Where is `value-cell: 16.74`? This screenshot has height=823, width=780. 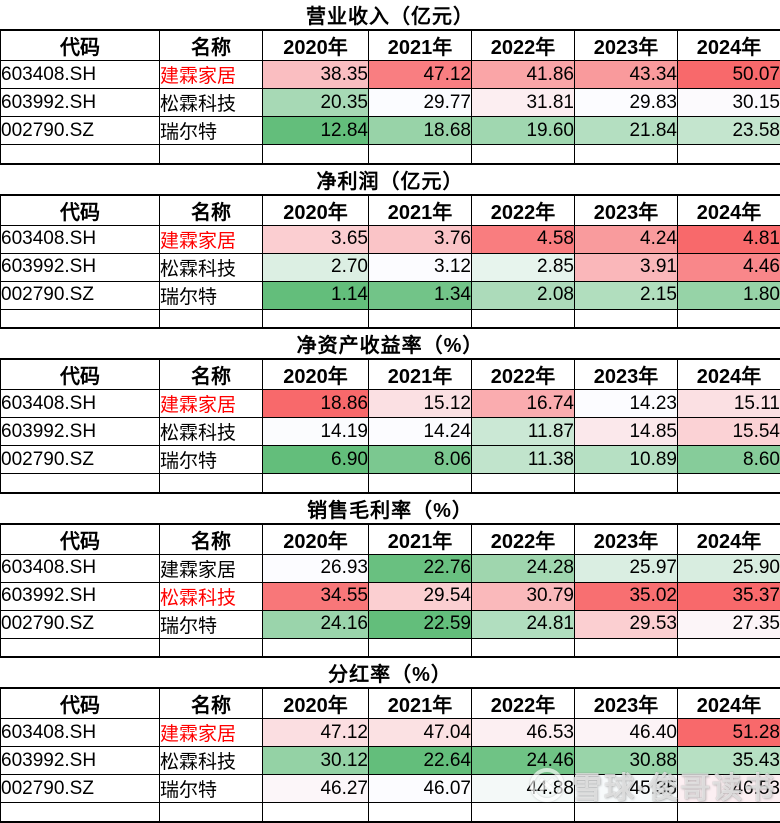
value-cell: 16.74 is located at coordinates (523, 404).